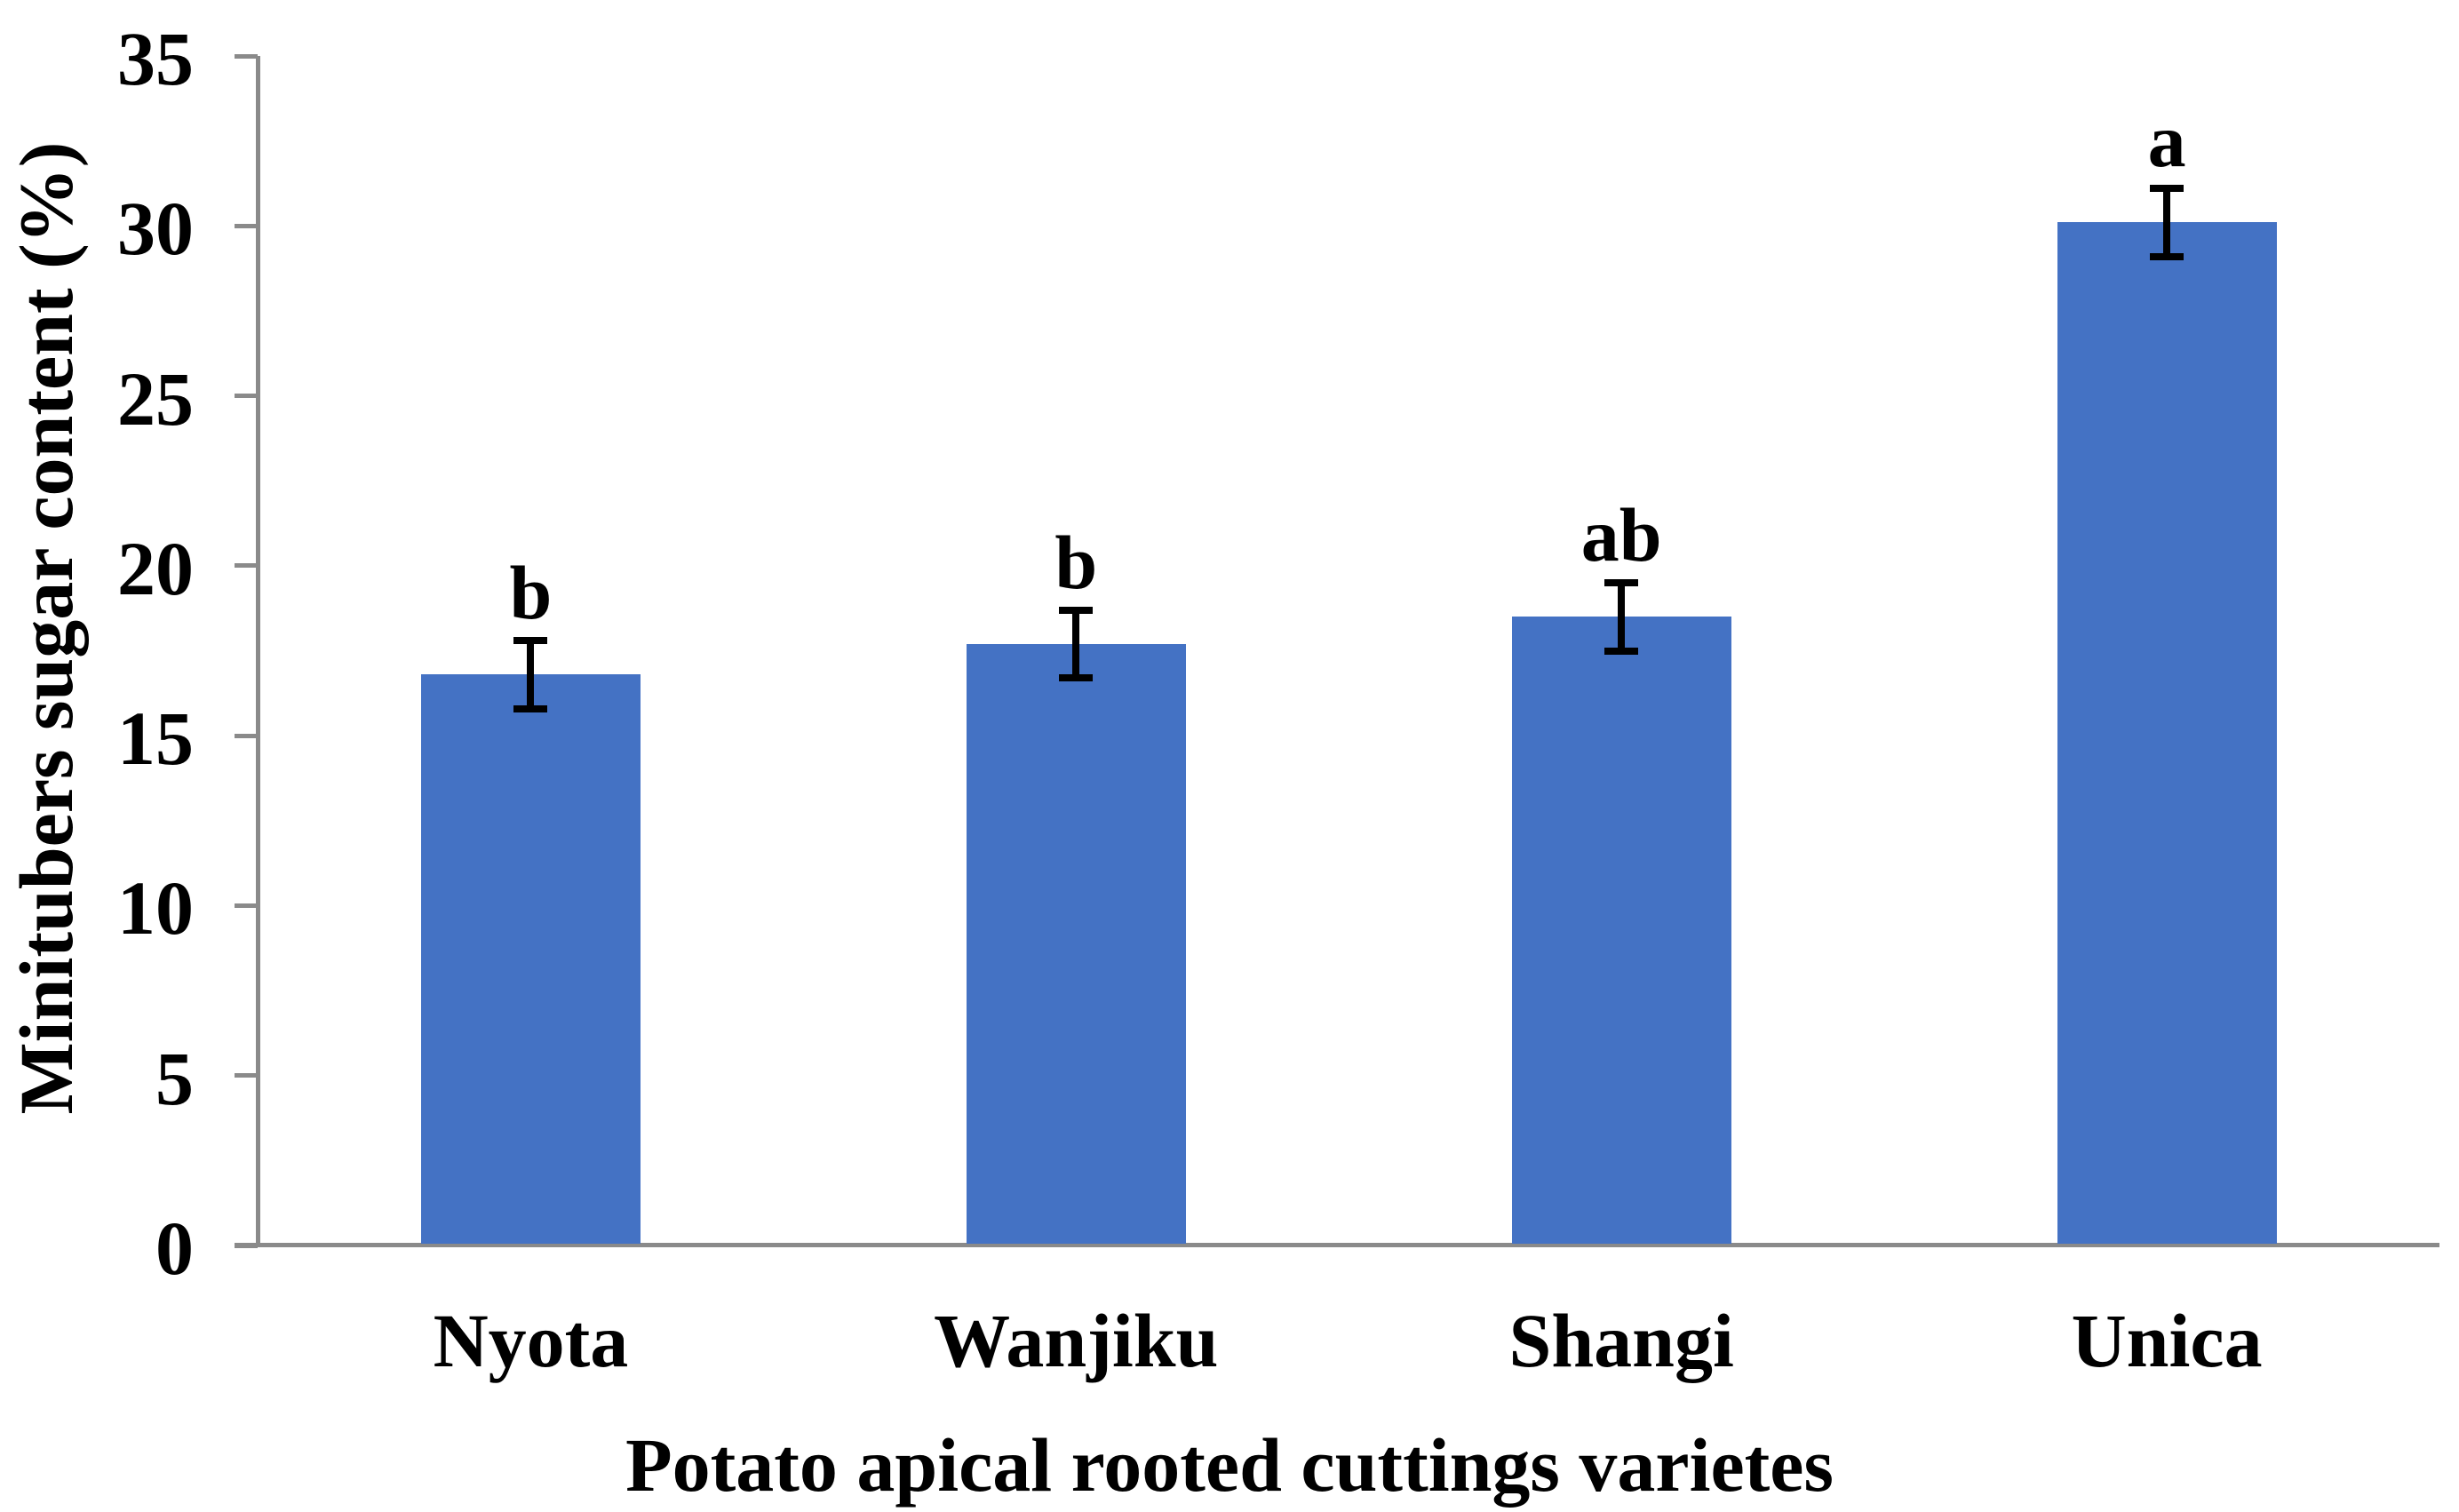 This screenshot has width=2459, height=1512. What do you see at coordinates (2167, 1340) in the screenshot?
I see `category-label-unica: Unica` at bounding box center [2167, 1340].